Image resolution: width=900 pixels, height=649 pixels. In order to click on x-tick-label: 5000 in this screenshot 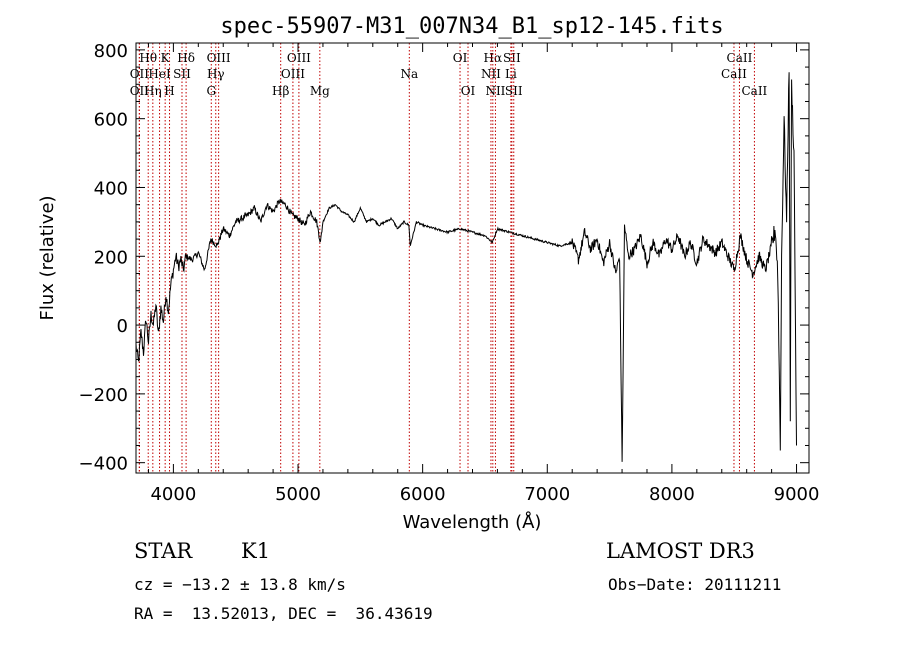, I will do `click(298, 494)`.